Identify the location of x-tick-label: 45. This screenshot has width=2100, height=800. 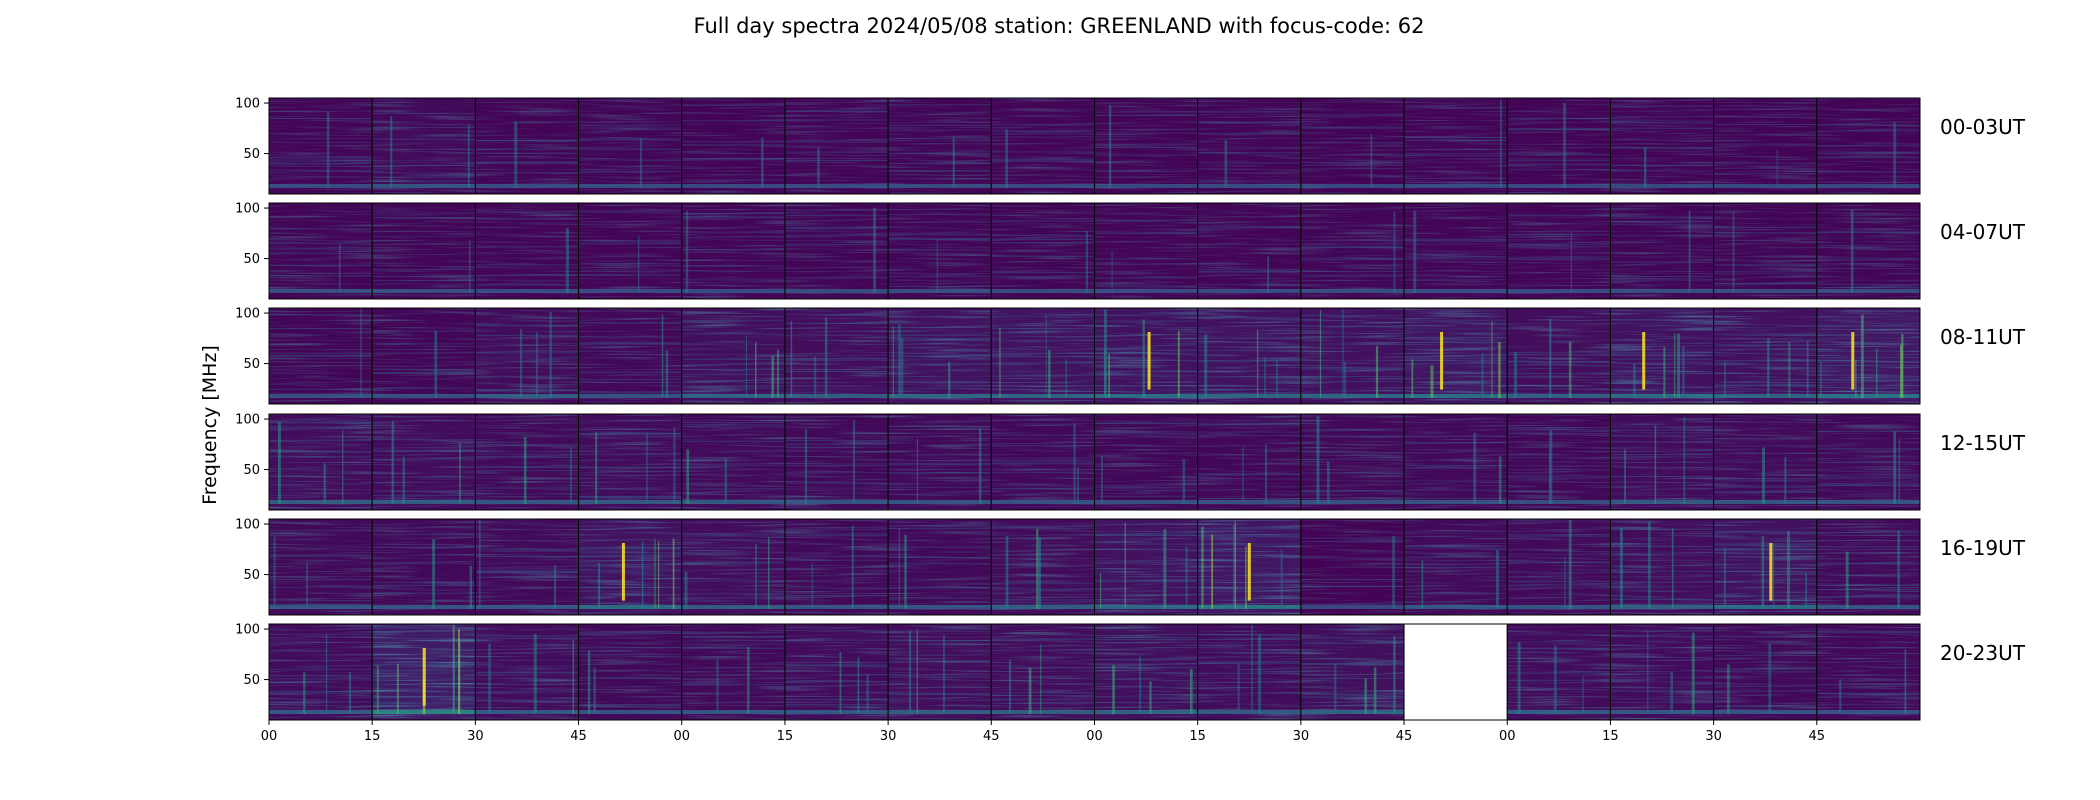
(1817, 736).